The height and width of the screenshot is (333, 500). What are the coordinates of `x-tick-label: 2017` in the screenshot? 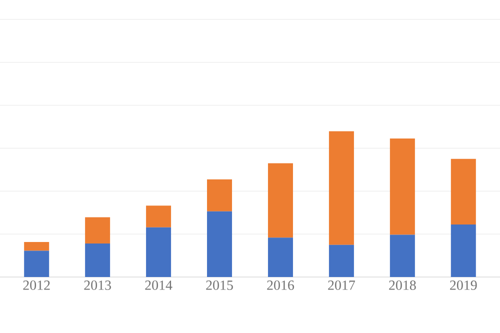 It's located at (342, 285).